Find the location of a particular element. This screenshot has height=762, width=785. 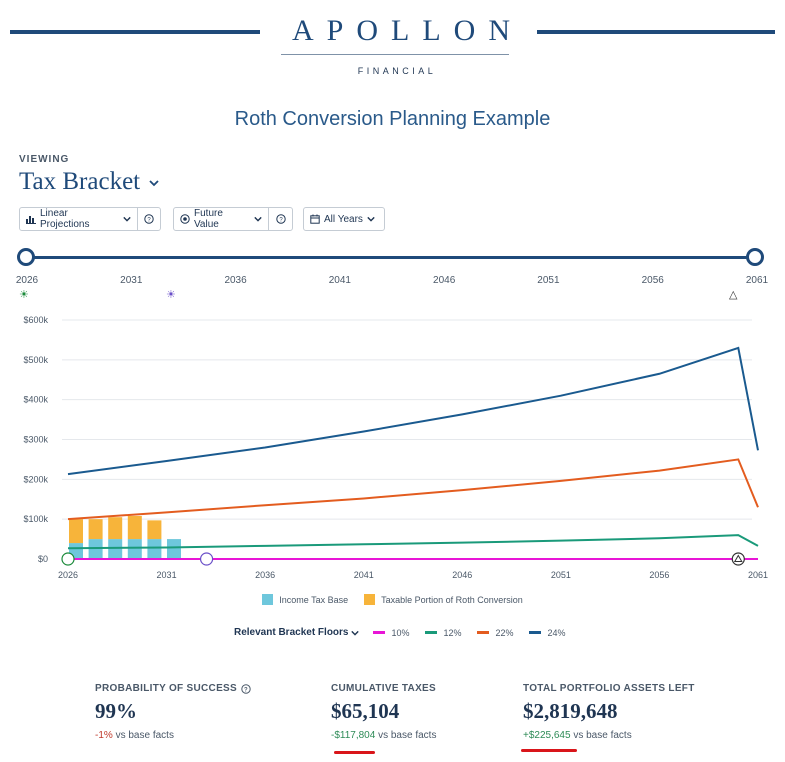

probability-delta-value: -1% is located at coordinates (104, 735).